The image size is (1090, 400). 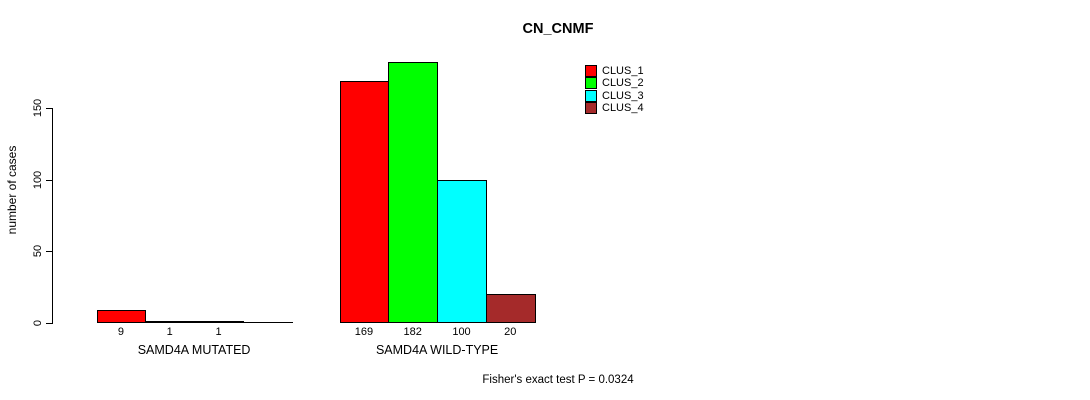 What do you see at coordinates (558, 380) in the screenshot?
I see `footnote: Fisher's exact test P = 0.0324` at bounding box center [558, 380].